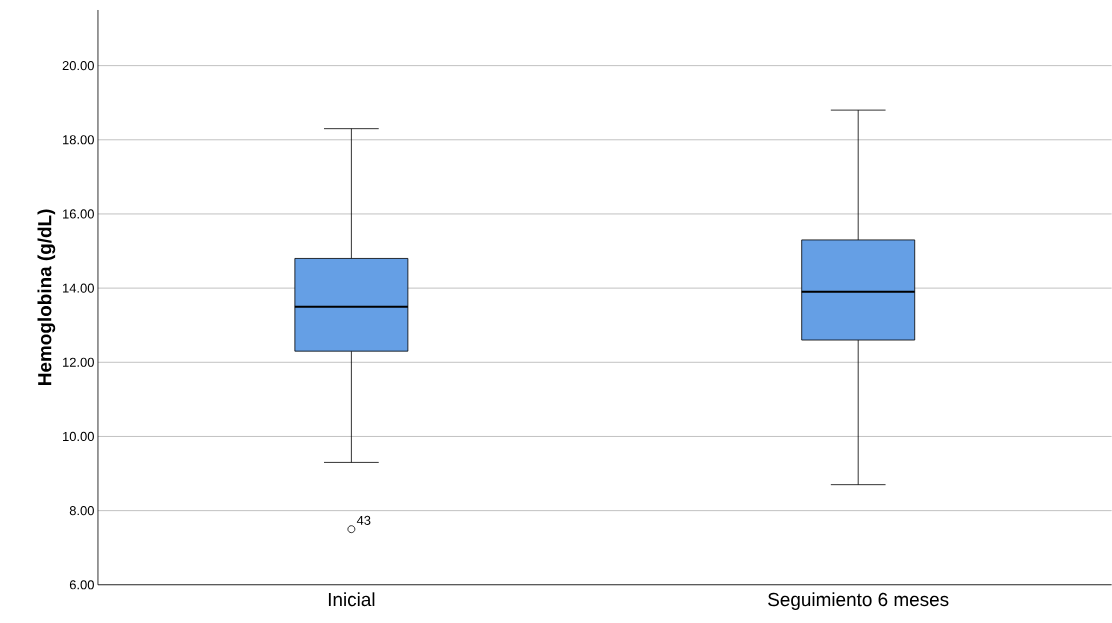 This screenshot has height=623, width=1112. Describe the element at coordinates (81, 585) in the screenshot. I see `y-tick-label: 6.00` at that location.